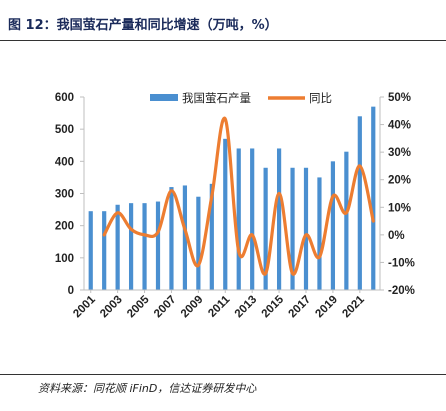 The height and width of the screenshot is (411, 446). Describe the element at coordinates (320, 98) in the screenshot. I see `legend-line-label: 同比` at that location.